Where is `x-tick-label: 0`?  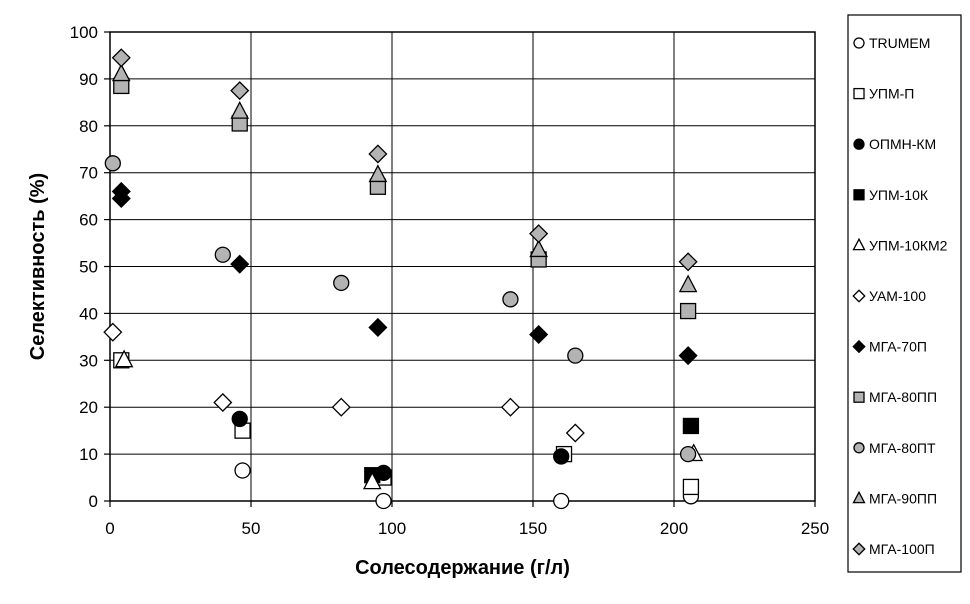
x-tick-label: 0 is located at coordinates (109, 528).